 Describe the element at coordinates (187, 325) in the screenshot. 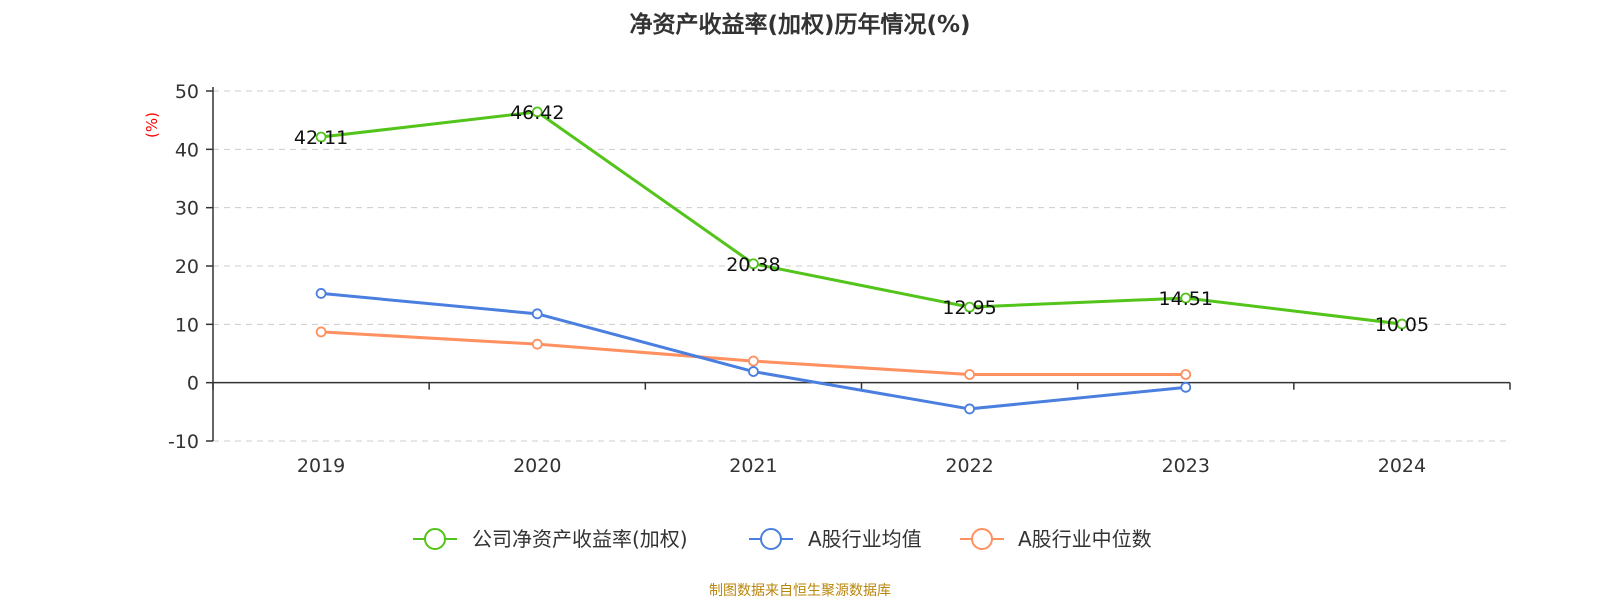

I see `y-tick-label: 10` at that location.